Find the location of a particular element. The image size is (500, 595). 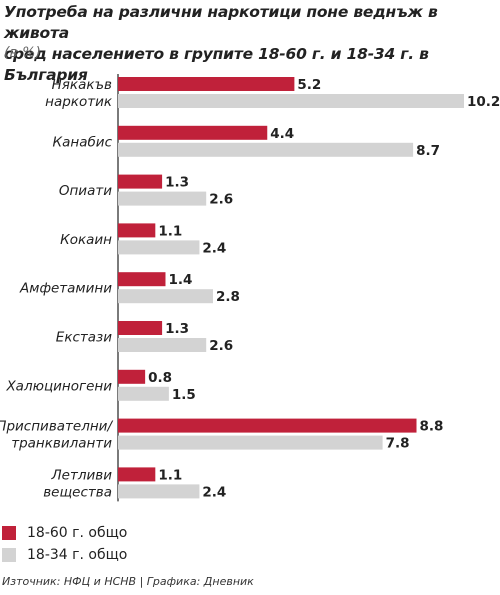

category-label-line: Амфетамини is located at coordinates (65, 289).